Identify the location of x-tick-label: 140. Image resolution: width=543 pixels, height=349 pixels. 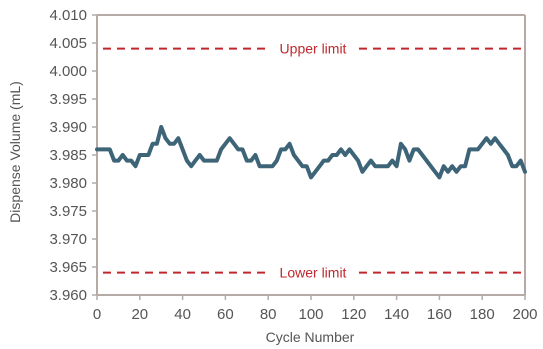
(396, 314).